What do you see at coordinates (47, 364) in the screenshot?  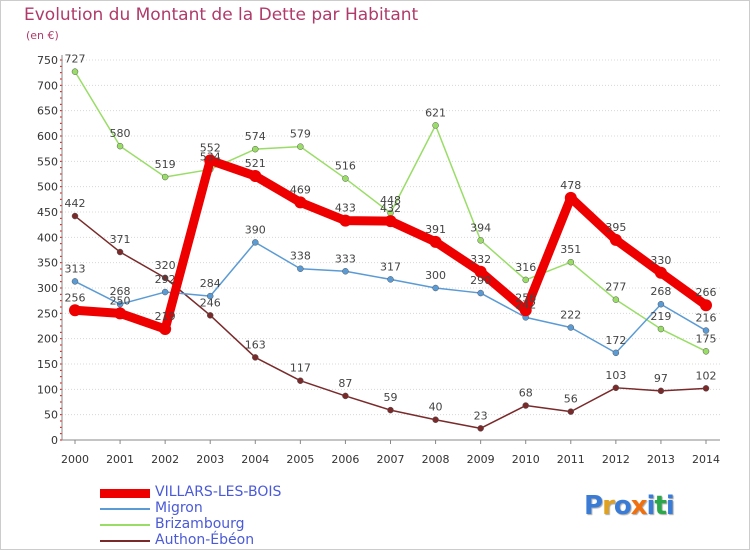 I see `y-tick-label: 150` at bounding box center [47, 364].